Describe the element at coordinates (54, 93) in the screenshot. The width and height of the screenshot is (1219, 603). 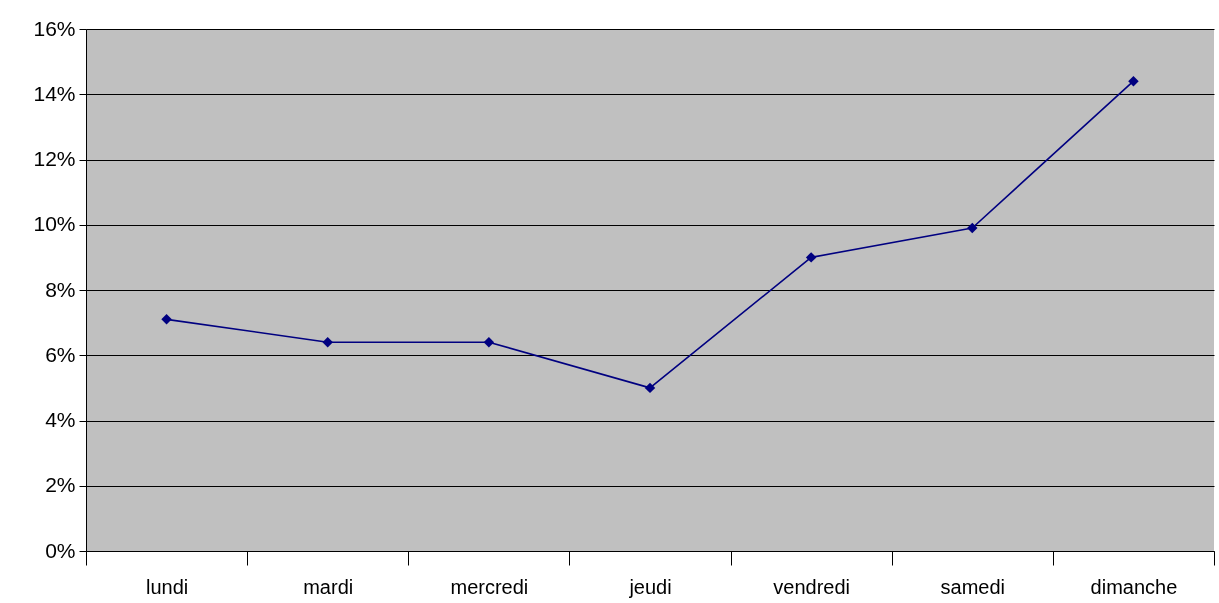
I see `y-tick-label: 14%` at that location.